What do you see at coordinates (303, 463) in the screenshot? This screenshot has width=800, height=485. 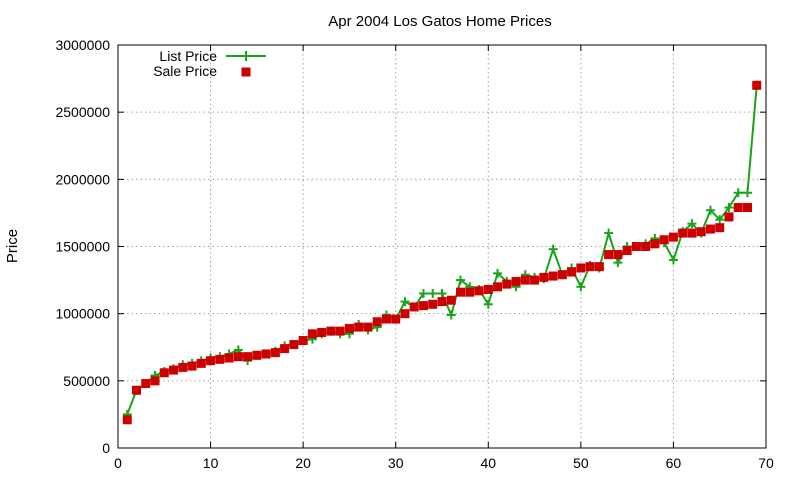 I see `x-tick-label: 20` at bounding box center [303, 463].